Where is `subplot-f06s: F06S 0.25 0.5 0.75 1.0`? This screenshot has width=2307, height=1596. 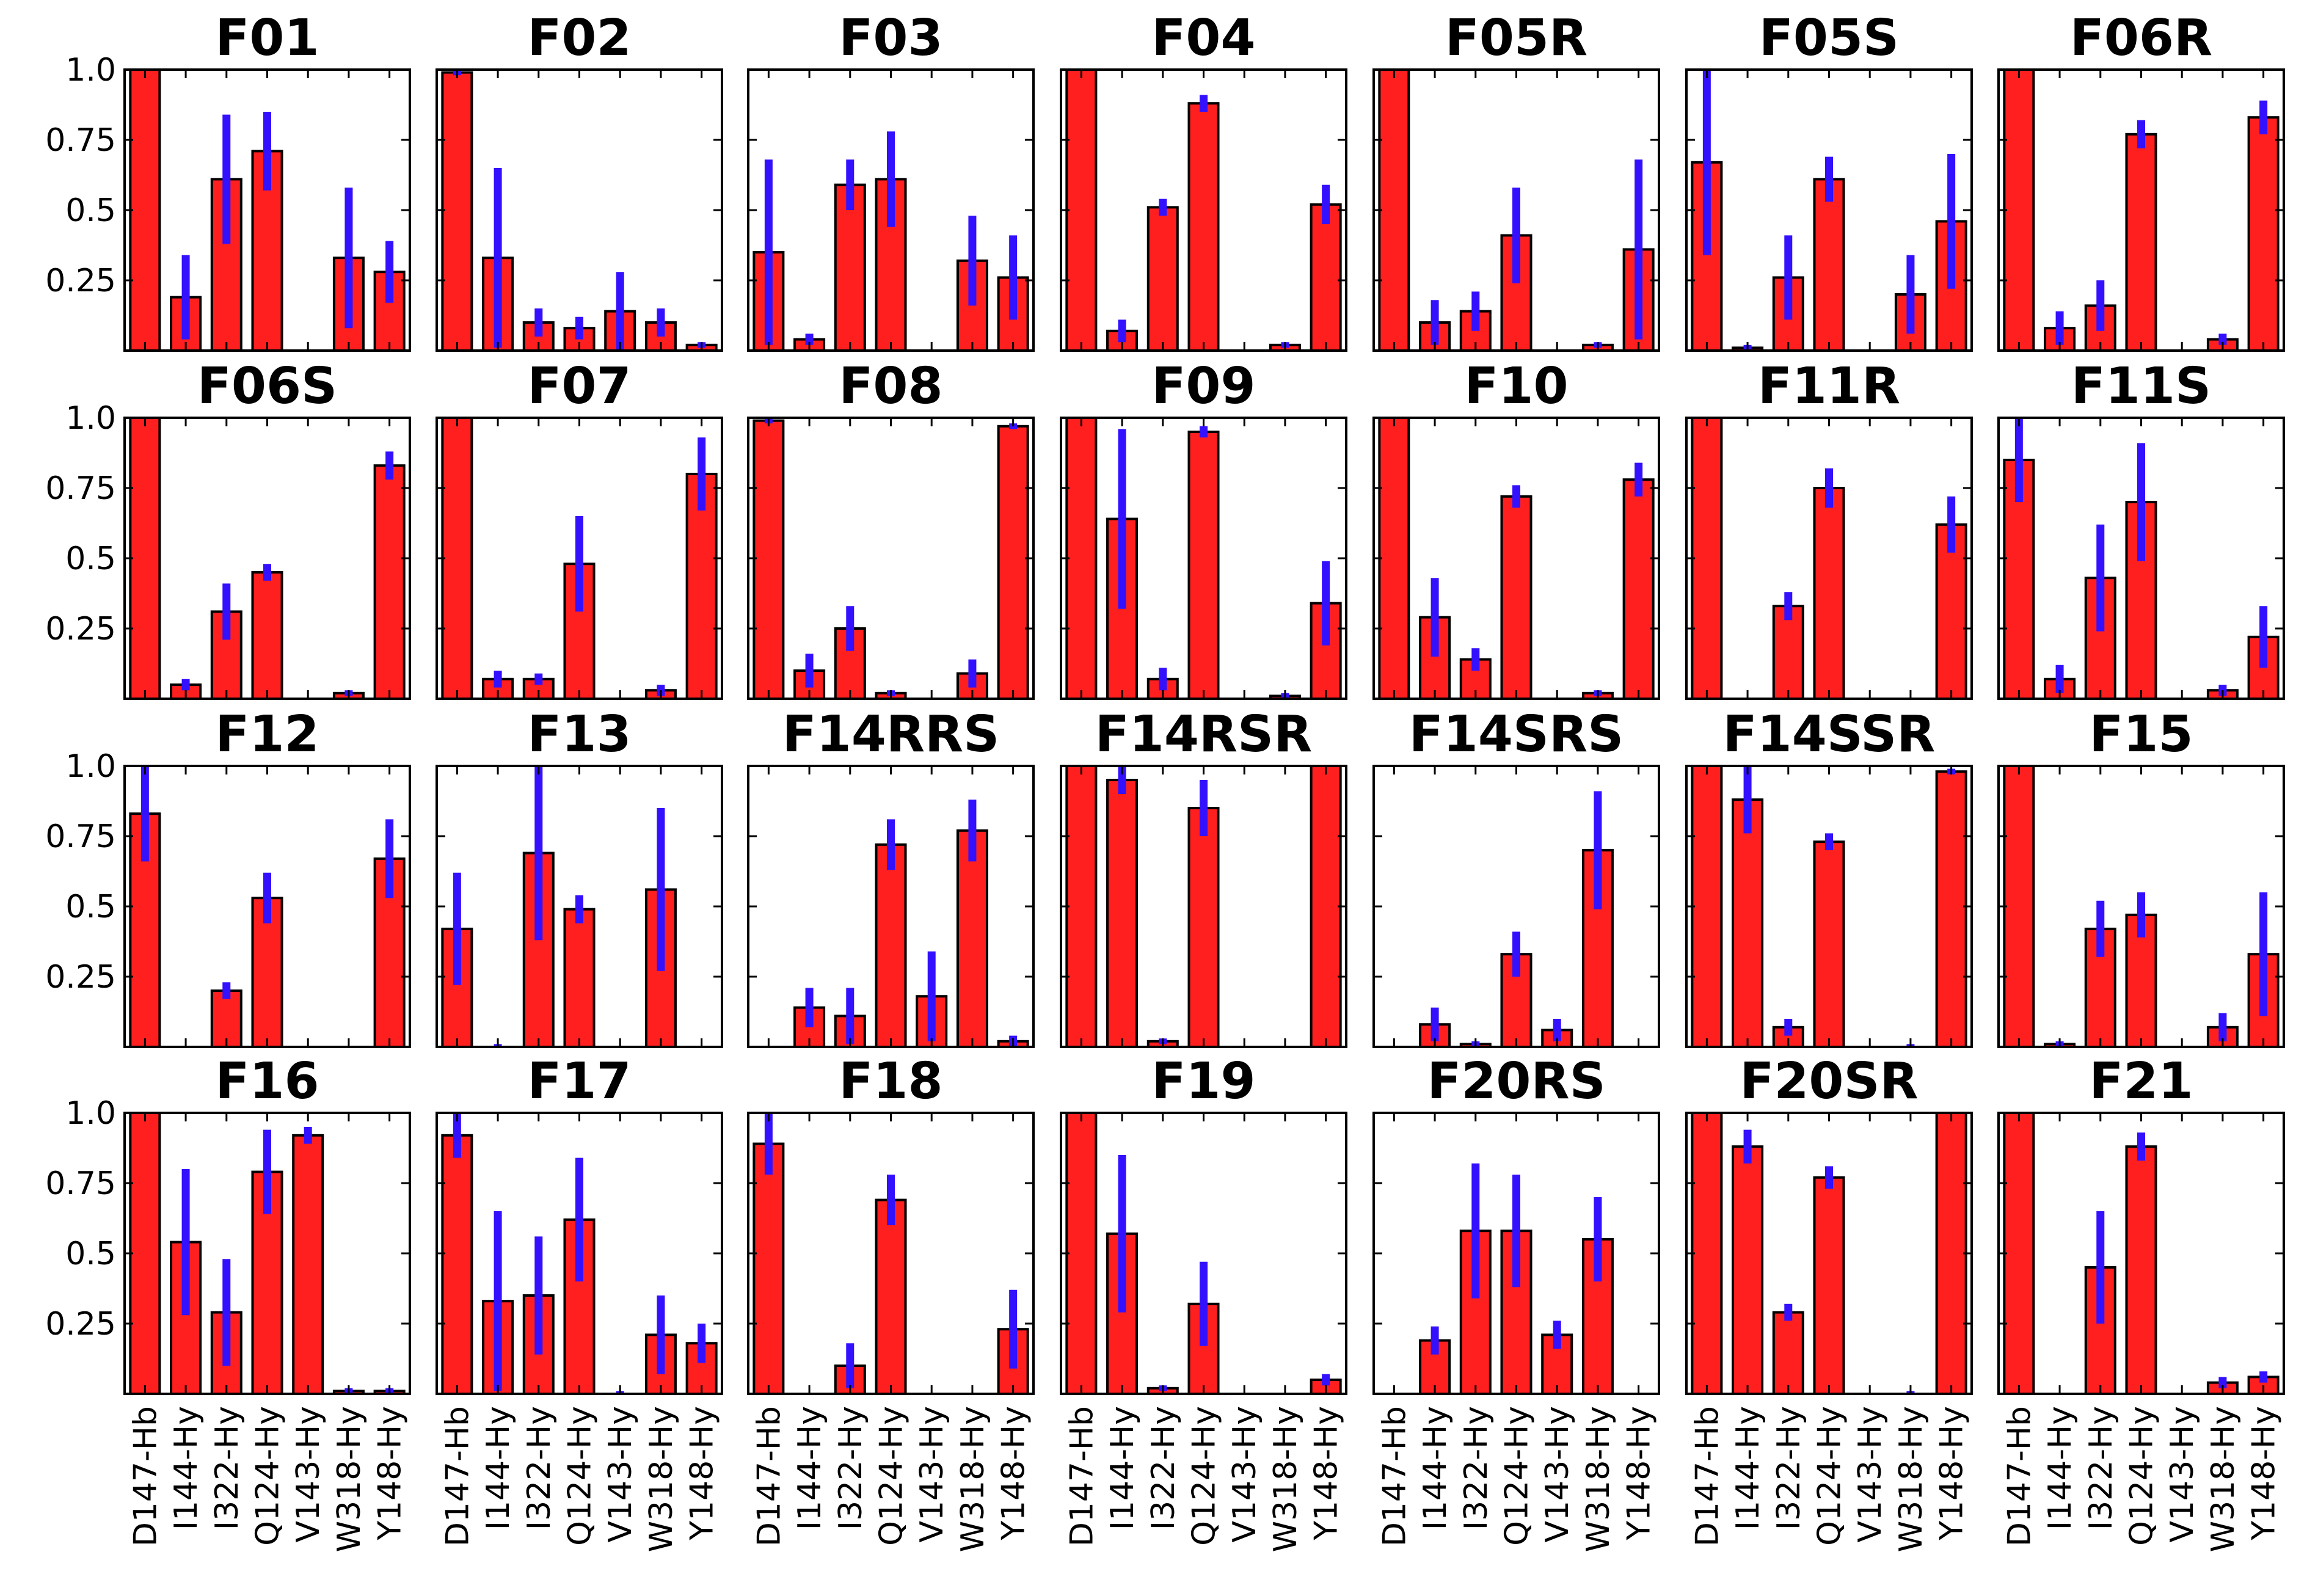
subplot-f06s: F06S 0.25 0.5 0.75 1.0 is located at coordinates (228, 529).